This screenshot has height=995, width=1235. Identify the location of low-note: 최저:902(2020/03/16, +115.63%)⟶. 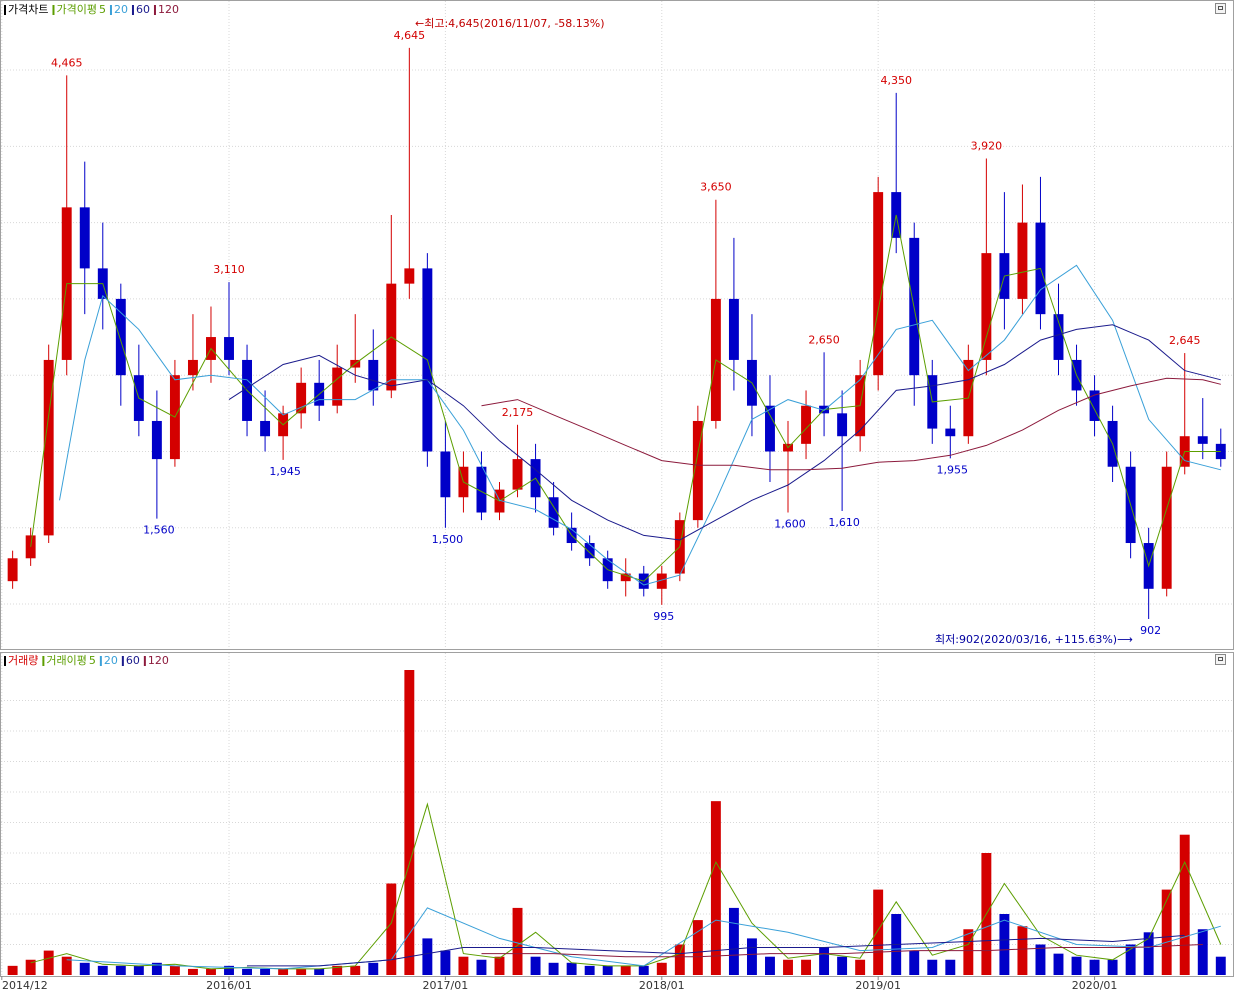
(1034, 639).